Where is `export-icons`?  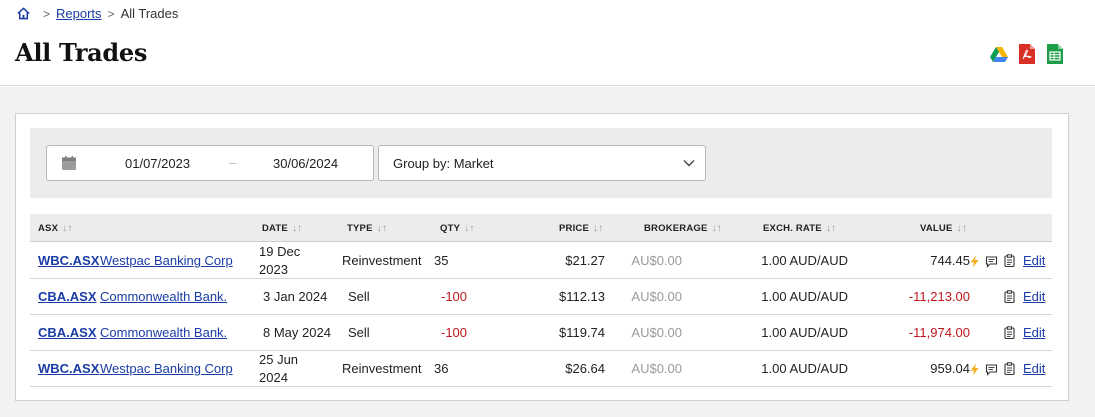
export-icons is located at coordinates (1027, 54).